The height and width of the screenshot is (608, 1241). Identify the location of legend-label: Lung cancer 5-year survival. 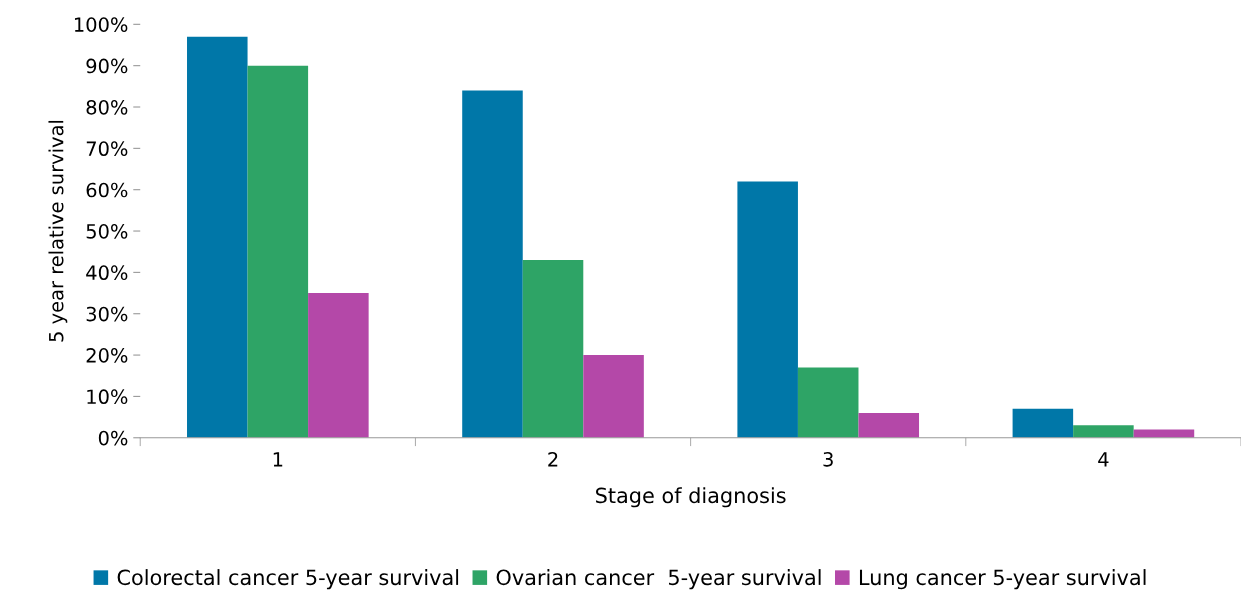
(1002, 579).